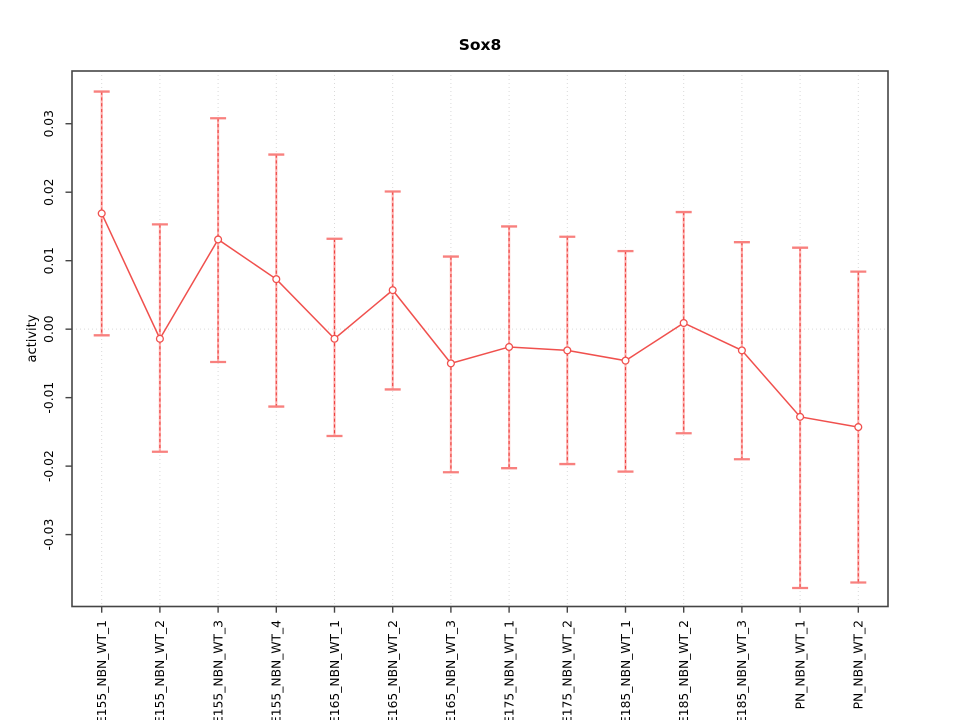 The width and height of the screenshot is (960, 720). I want to click on x-tick-label: E155_NBN_WT_4, so click(277, 670).